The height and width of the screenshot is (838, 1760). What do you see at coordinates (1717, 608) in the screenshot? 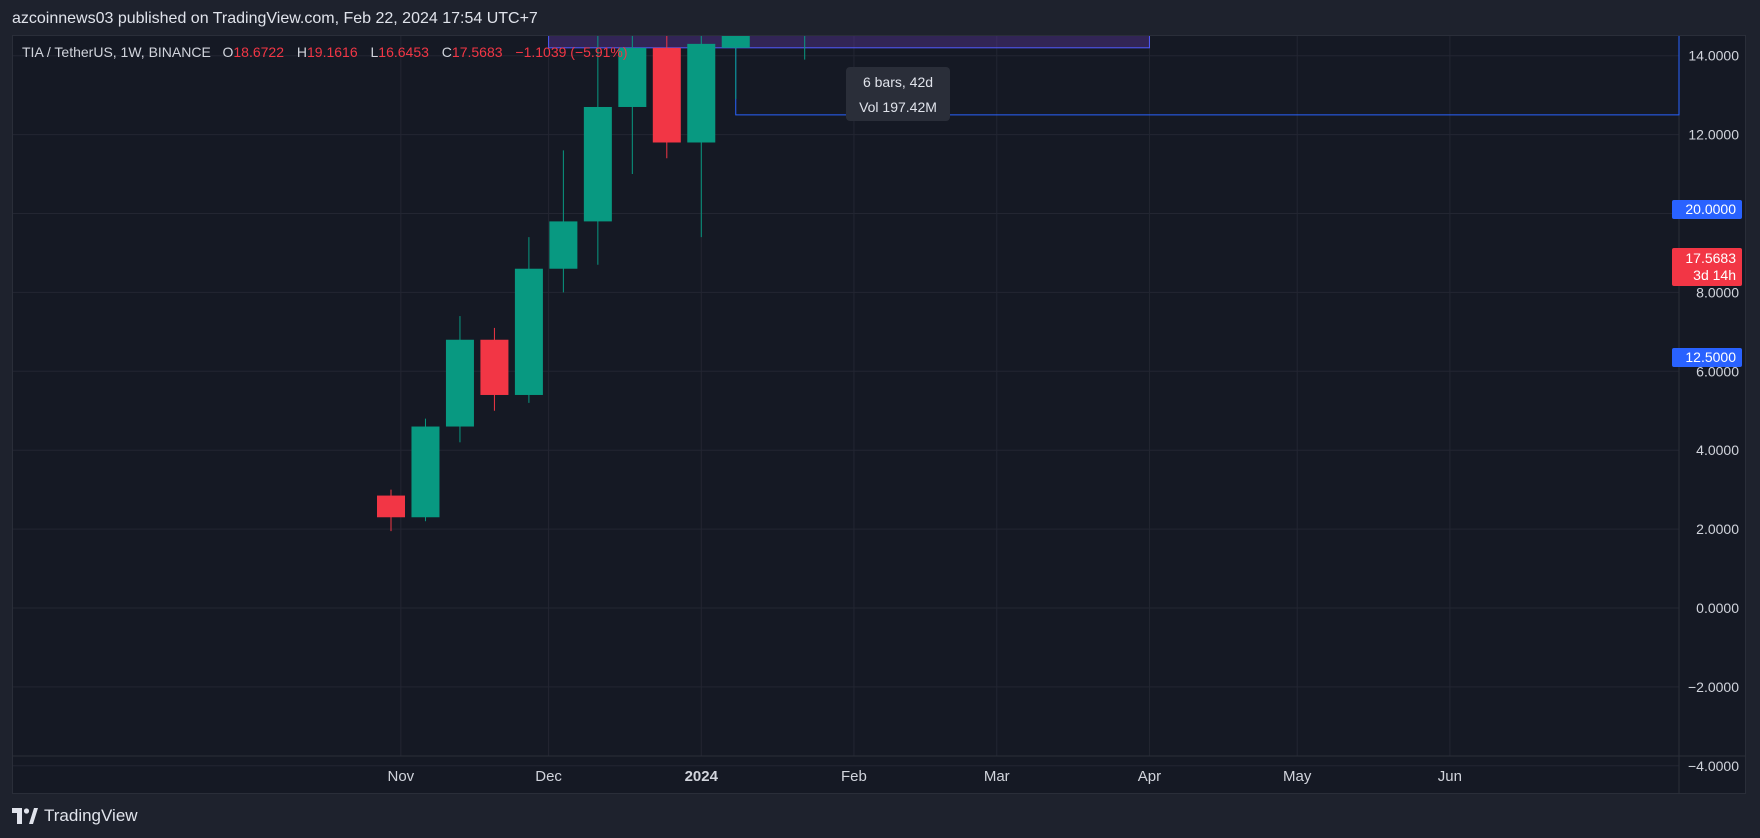
I see `price-tick-label: 0.0000` at bounding box center [1717, 608].